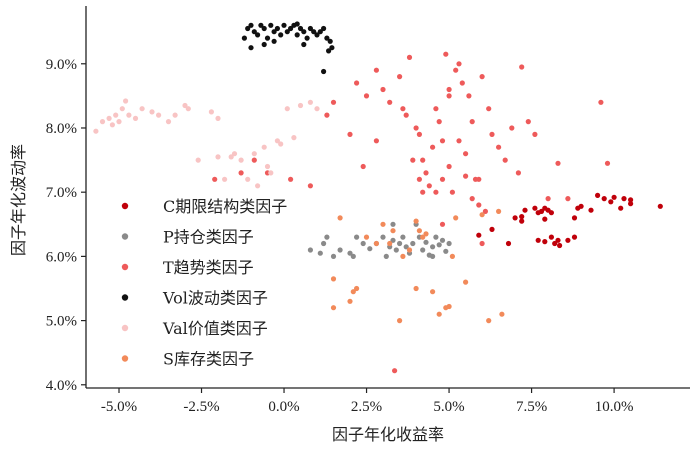 The height and width of the screenshot is (450, 693). What do you see at coordinates (61, 129) in the screenshot?
I see `y-tick-label-4: 8.0%` at bounding box center [61, 129].